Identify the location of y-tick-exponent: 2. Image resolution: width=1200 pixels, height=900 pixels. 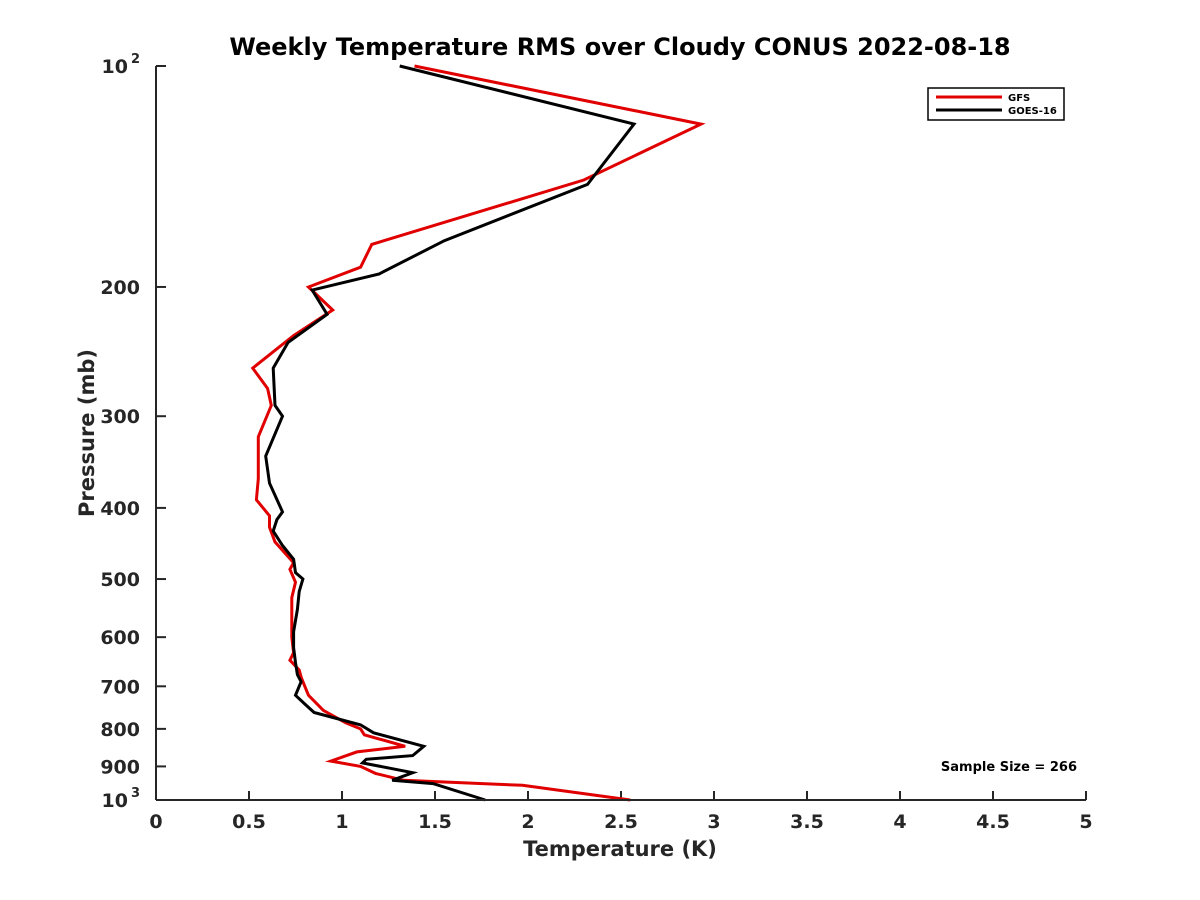
(135, 59).